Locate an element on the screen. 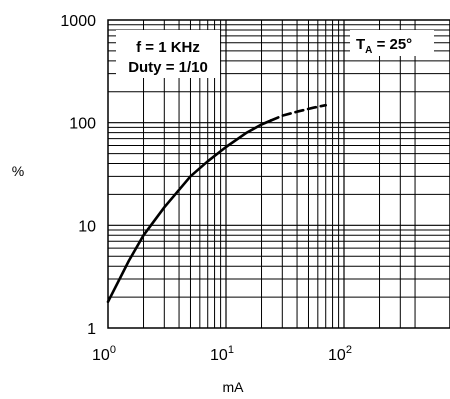  annotation-box-frequency is located at coordinates (168, 54).